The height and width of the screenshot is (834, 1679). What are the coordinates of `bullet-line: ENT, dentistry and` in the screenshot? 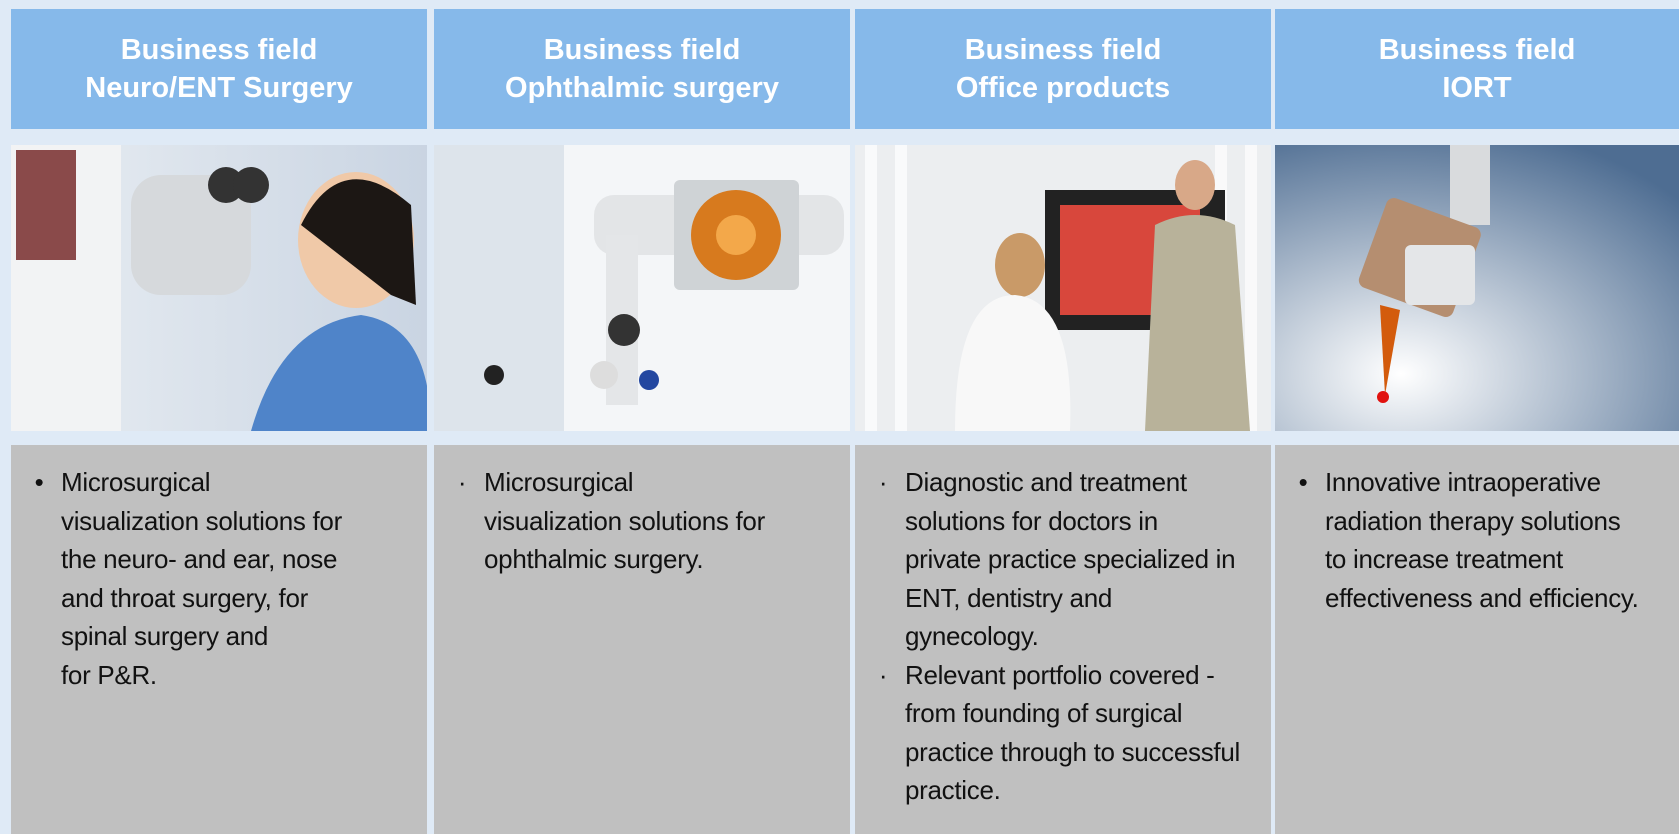 It's located at (1009, 597).